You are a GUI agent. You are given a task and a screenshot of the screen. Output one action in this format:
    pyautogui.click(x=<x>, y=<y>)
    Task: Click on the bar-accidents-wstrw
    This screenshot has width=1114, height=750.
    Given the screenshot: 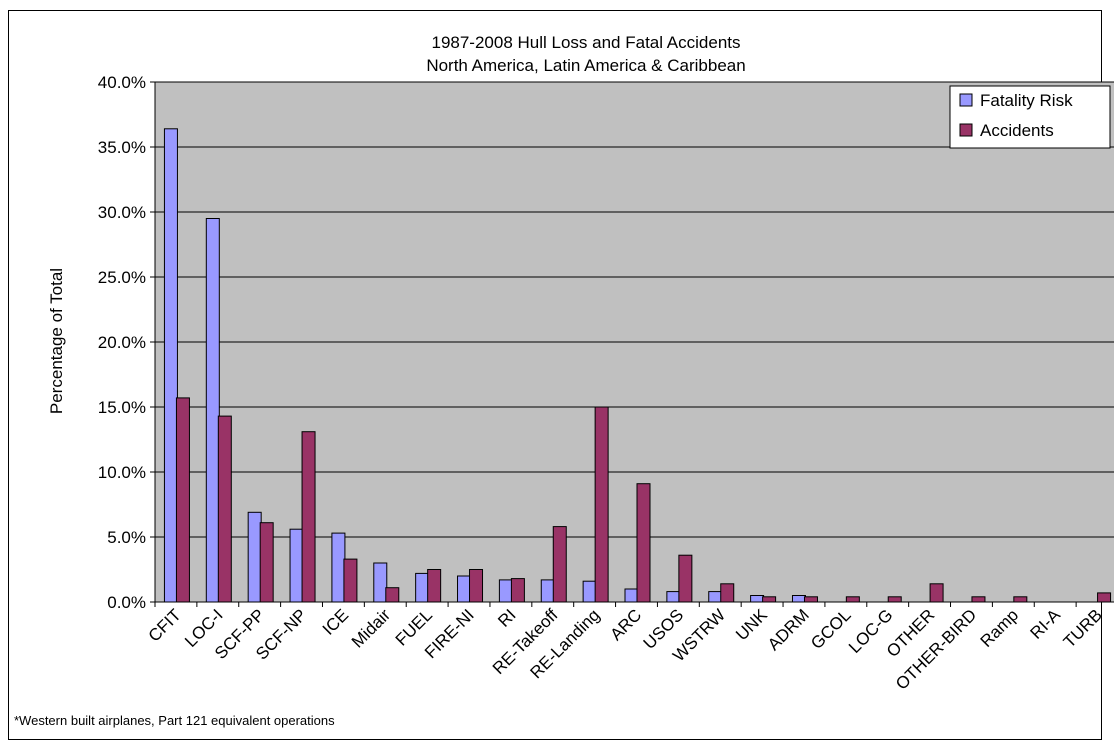 What is the action you would take?
    pyautogui.click(x=727, y=593)
    